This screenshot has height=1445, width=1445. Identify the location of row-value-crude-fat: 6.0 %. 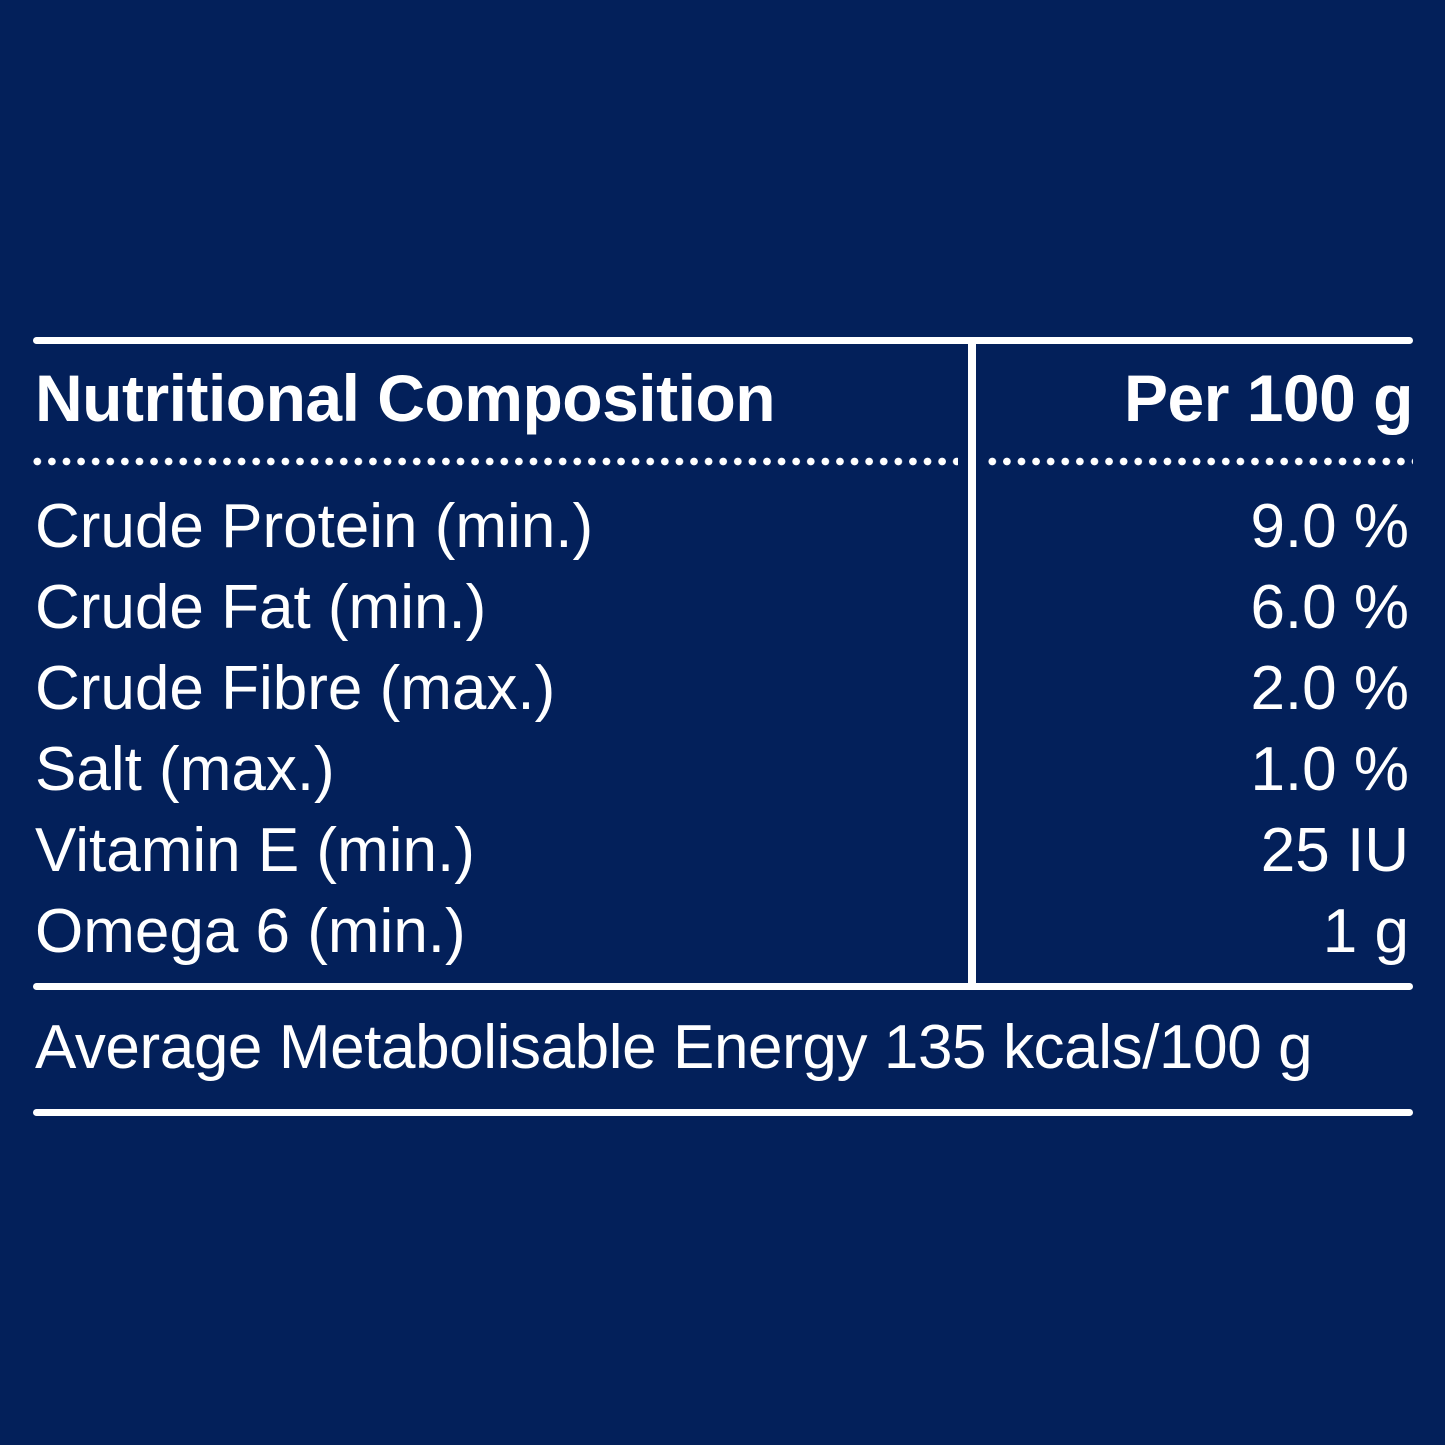
(1329, 607).